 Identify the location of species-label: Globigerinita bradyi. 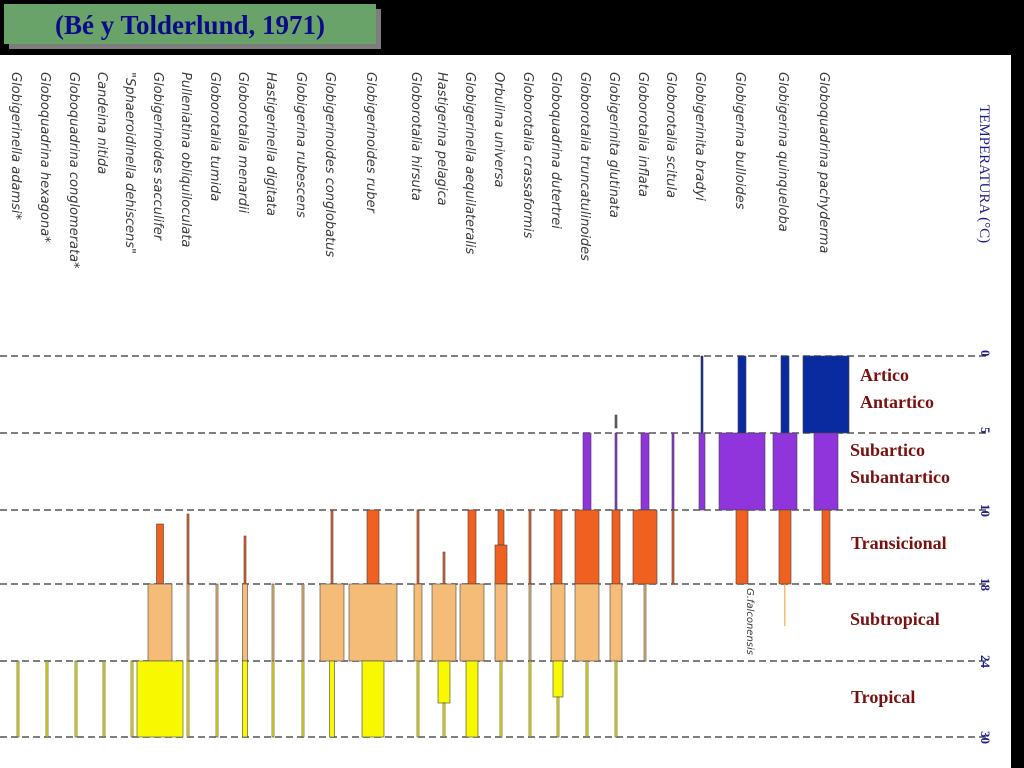
(699, 136).